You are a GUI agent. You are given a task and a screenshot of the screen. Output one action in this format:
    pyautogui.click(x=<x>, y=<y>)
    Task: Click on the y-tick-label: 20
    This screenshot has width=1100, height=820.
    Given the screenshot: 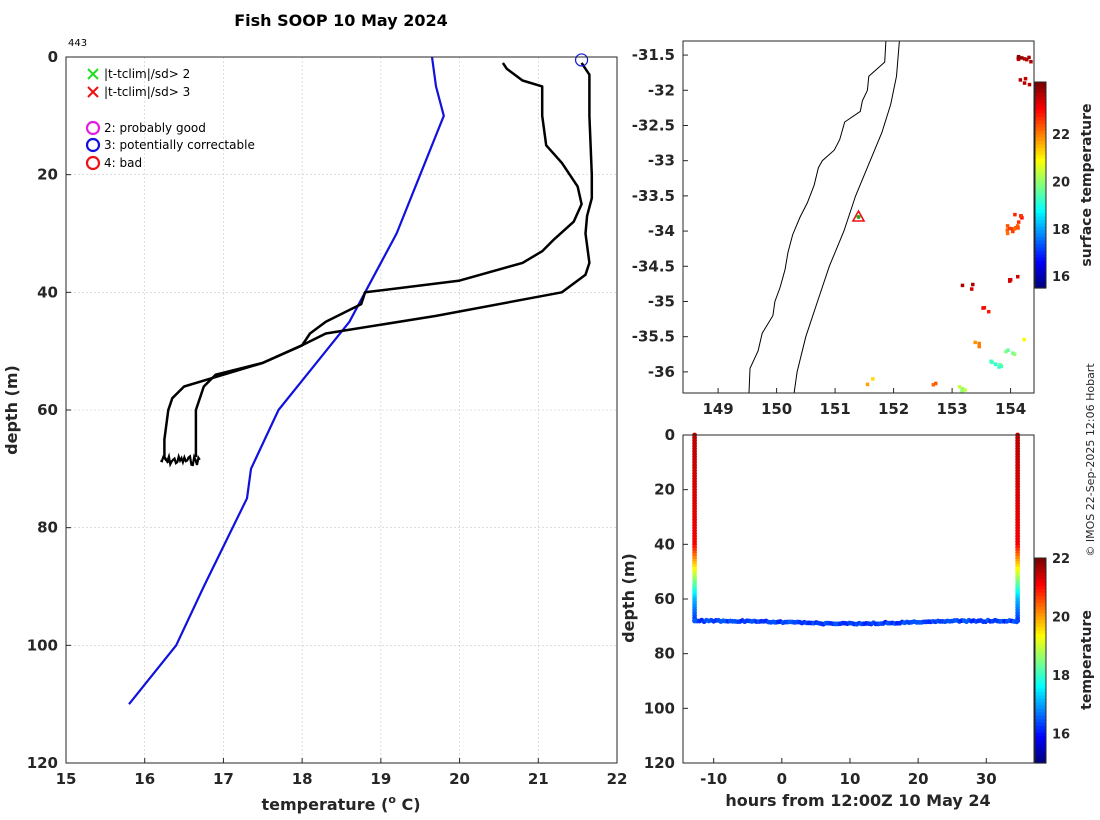 What is the action you would take?
    pyautogui.click(x=47, y=175)
    